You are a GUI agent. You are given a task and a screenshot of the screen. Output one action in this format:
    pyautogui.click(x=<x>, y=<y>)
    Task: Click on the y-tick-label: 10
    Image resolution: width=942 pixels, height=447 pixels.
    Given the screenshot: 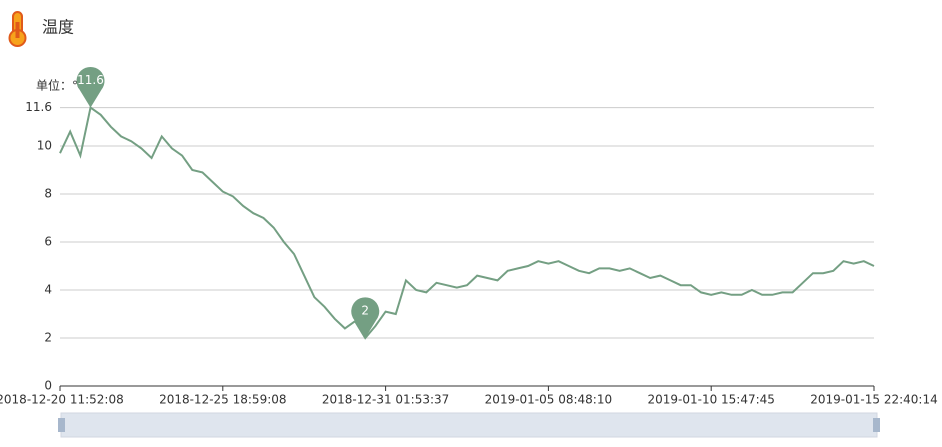 What is the action you would take?
    pyautogui.click(x=44, y=146)
    